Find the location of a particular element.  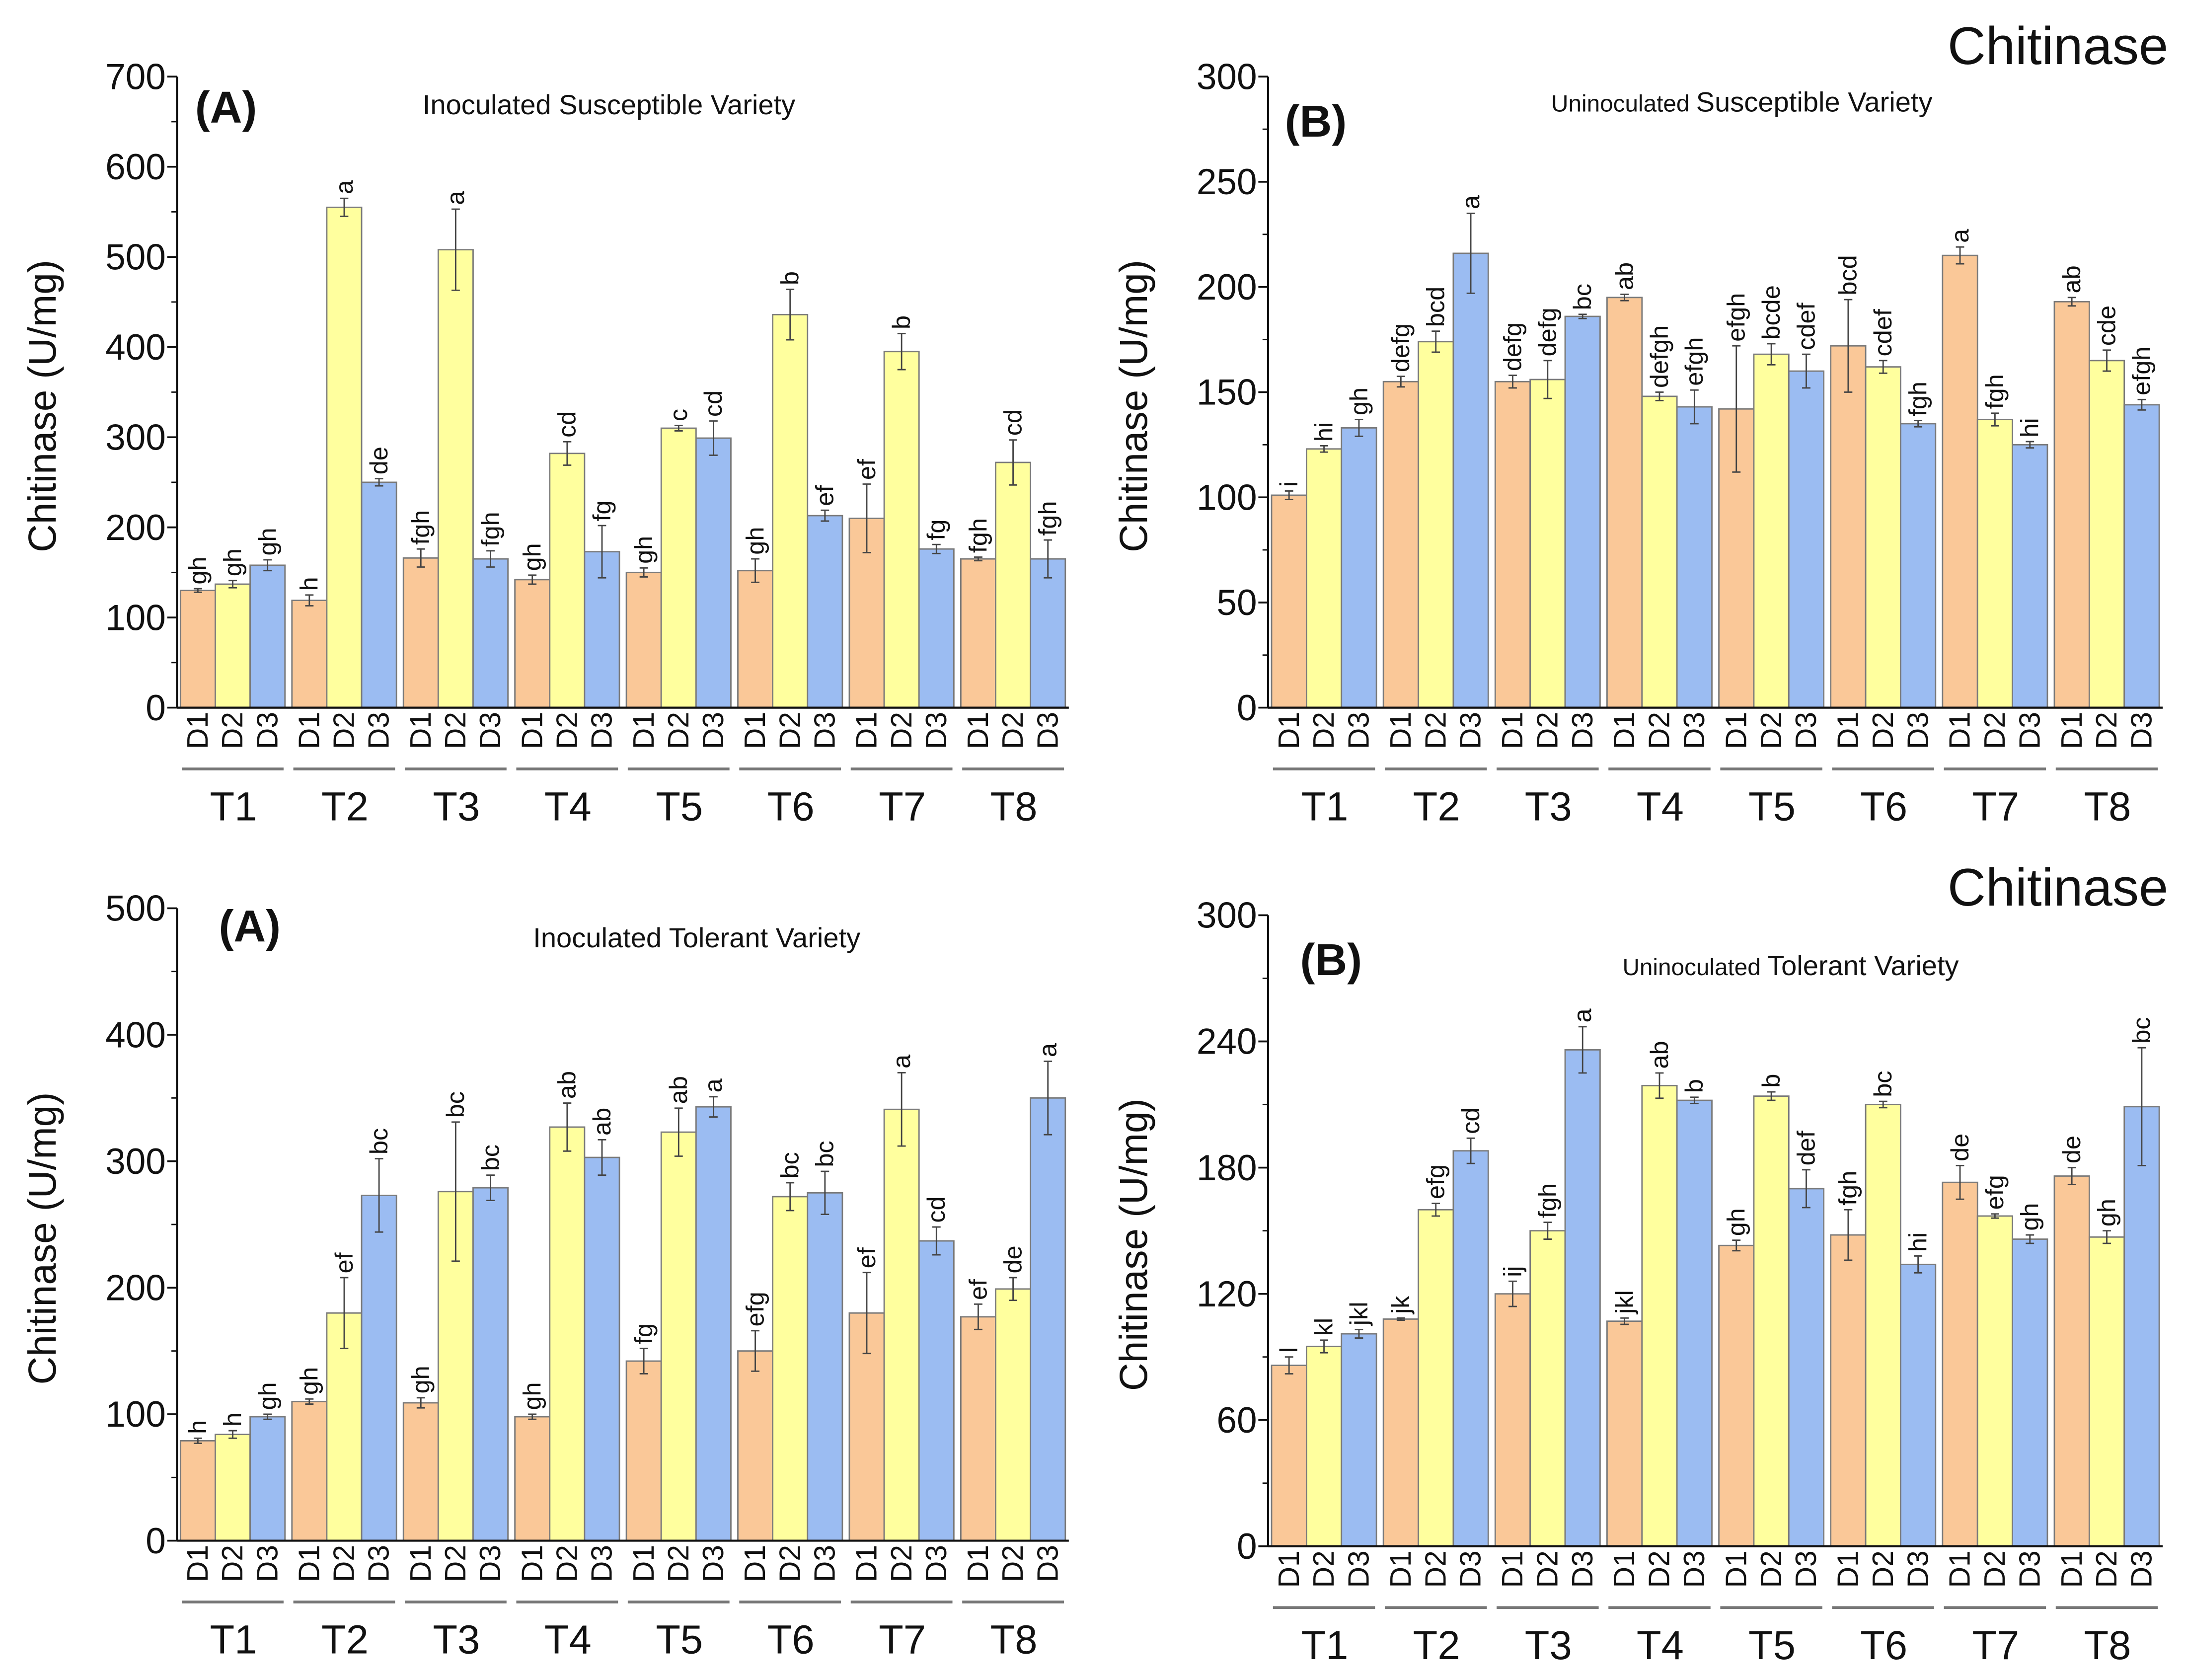

bar-T8-D2 is located at coordinates (1014, 1415).